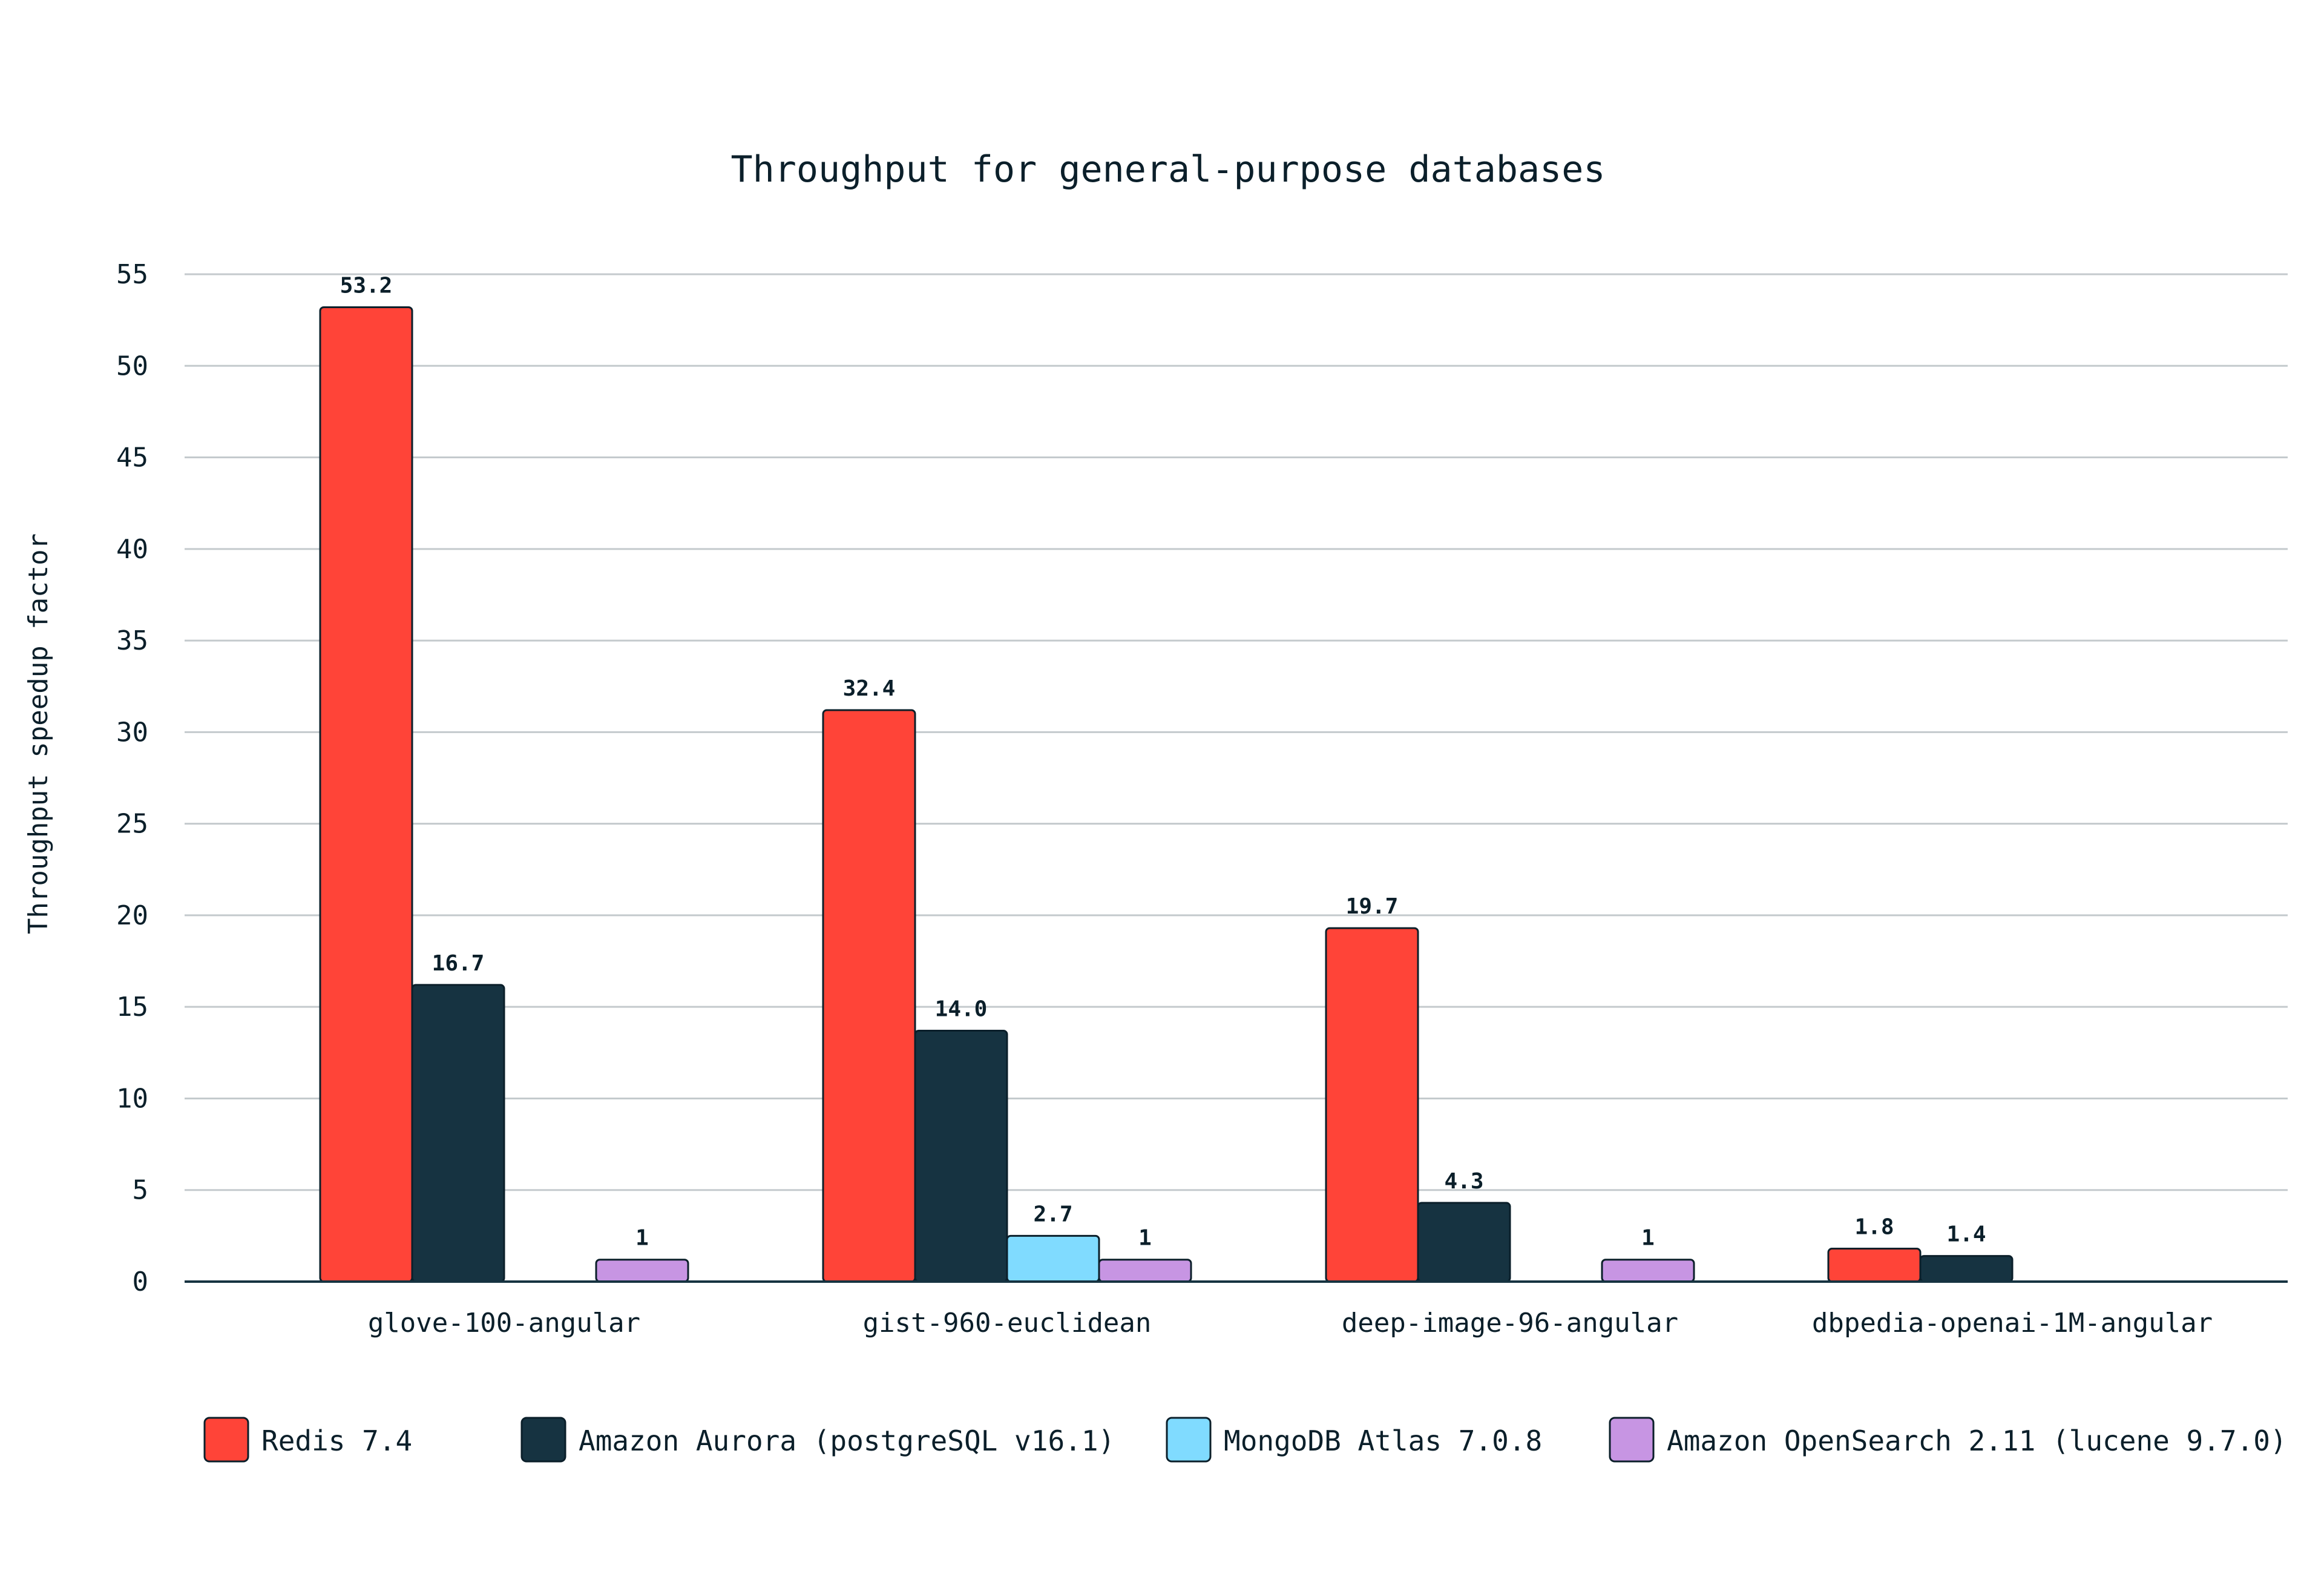 The height and width of the screenshot is (1594, 2324). What do you see at coordinates (1977, 1440) in the screenshot?
I see `legend-label: Amazon OpenSearch 2.11 (lucene 9.7.0)` at bounding box center [1977, 1440].